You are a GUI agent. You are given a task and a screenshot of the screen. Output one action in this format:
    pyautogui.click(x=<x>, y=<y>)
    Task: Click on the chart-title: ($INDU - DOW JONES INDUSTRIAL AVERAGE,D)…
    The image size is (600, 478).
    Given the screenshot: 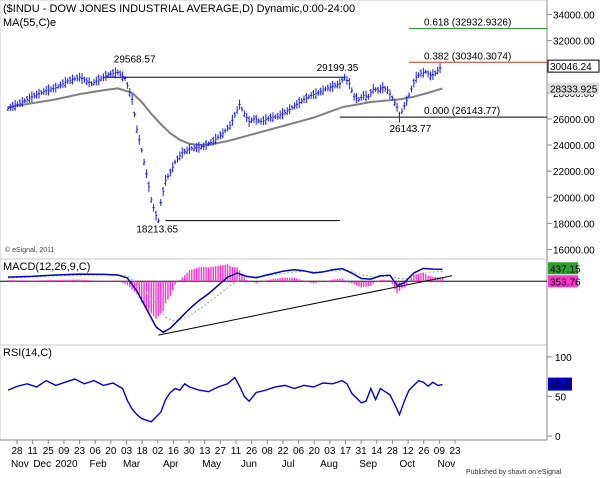 What is the action you would take?
    pyautogui.click(x=179, y=9)
    